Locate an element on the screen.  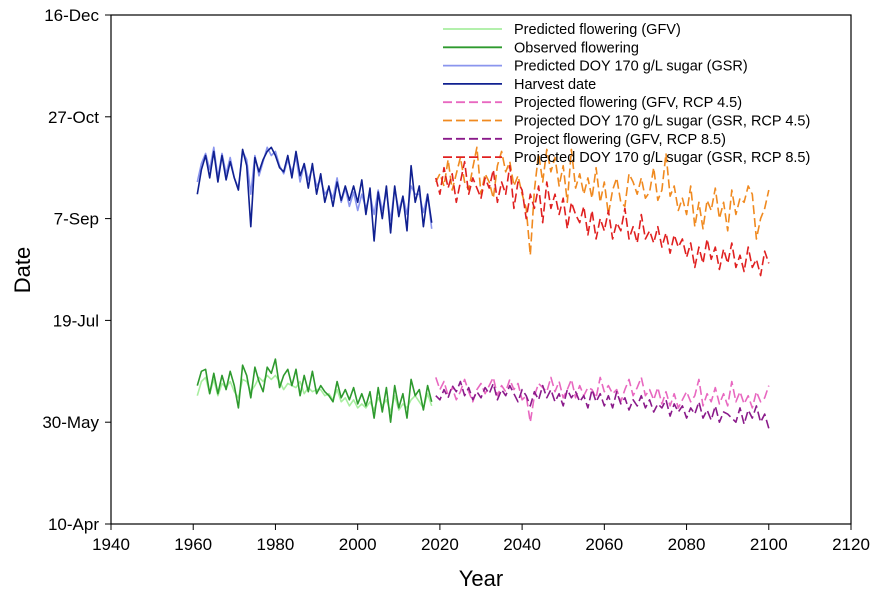
y-tick-label: 10-Apr is located at coordinates (73, 524).